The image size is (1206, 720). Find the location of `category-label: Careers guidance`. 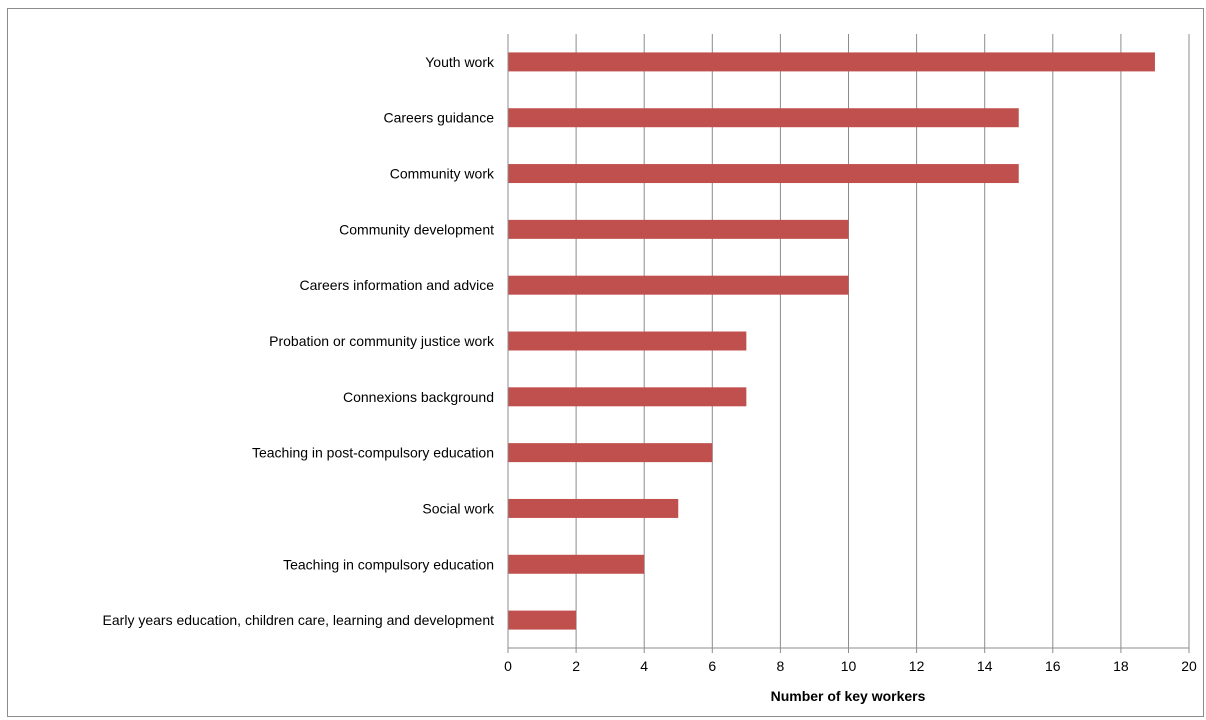

category-label: Careers guidance is located at coordinates (438, 118).